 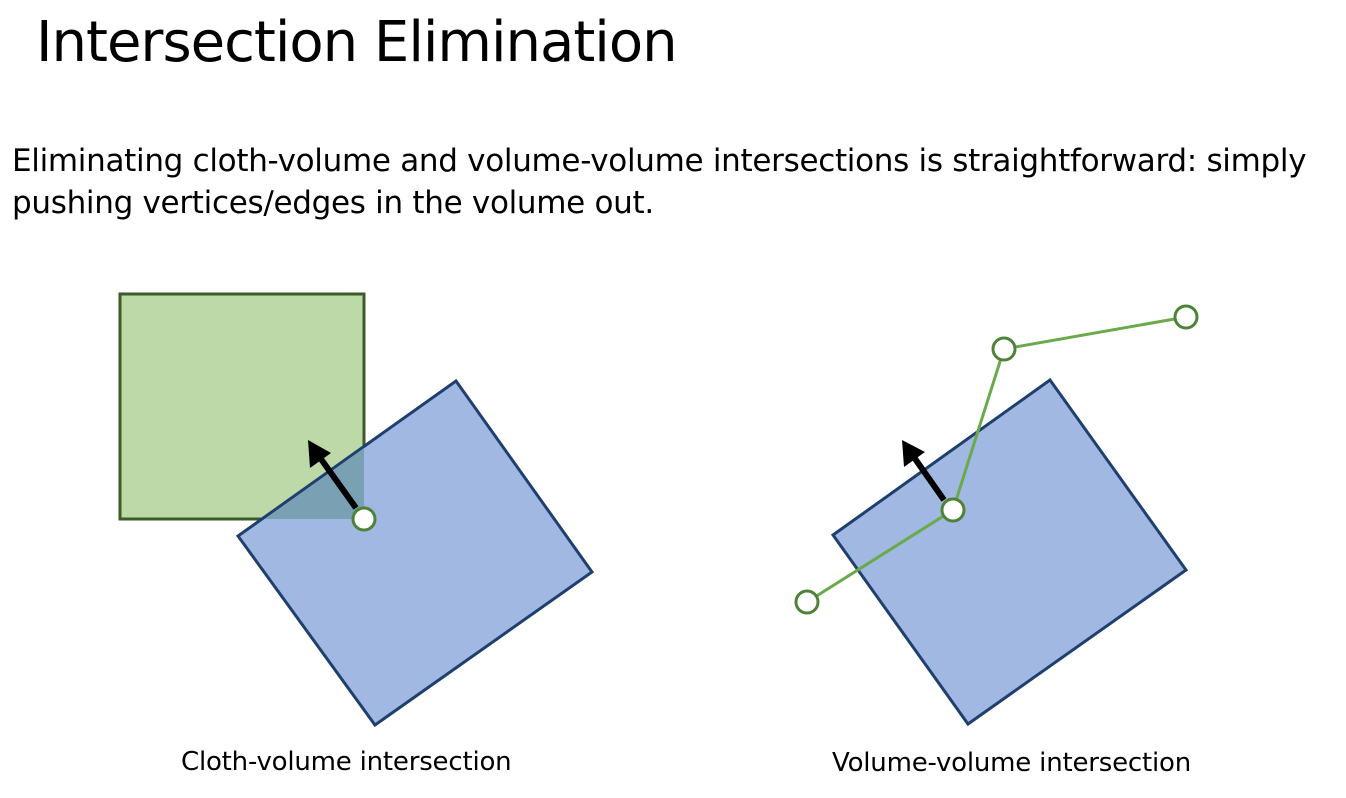 I want to click on caption-volume-volume: Volume-volume intersection, so click(x=1011, y=763).